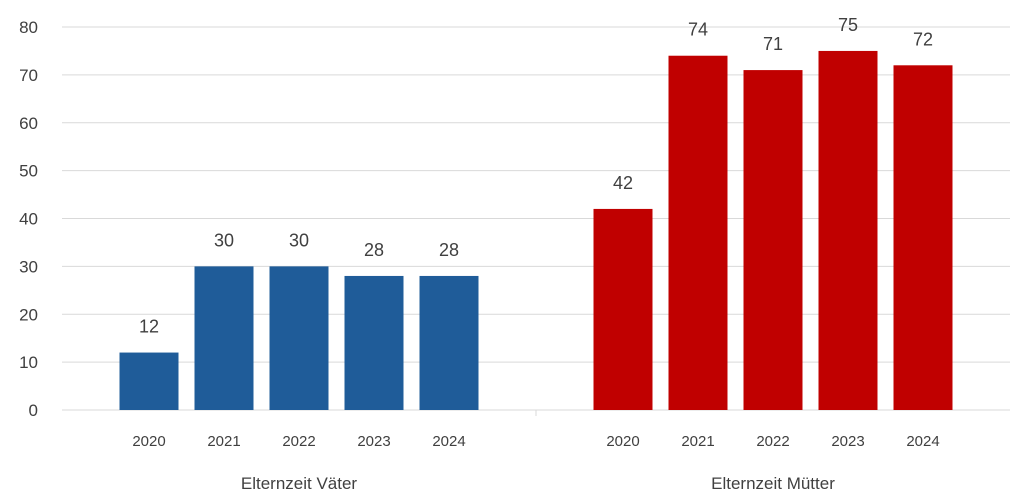 The height and width of the screenshot is (493, 1024). What do you see at coordinates (299, 483) in the screenshot?
I see `group-label: Elternzeit Väter` at bounding box center [299, 483].